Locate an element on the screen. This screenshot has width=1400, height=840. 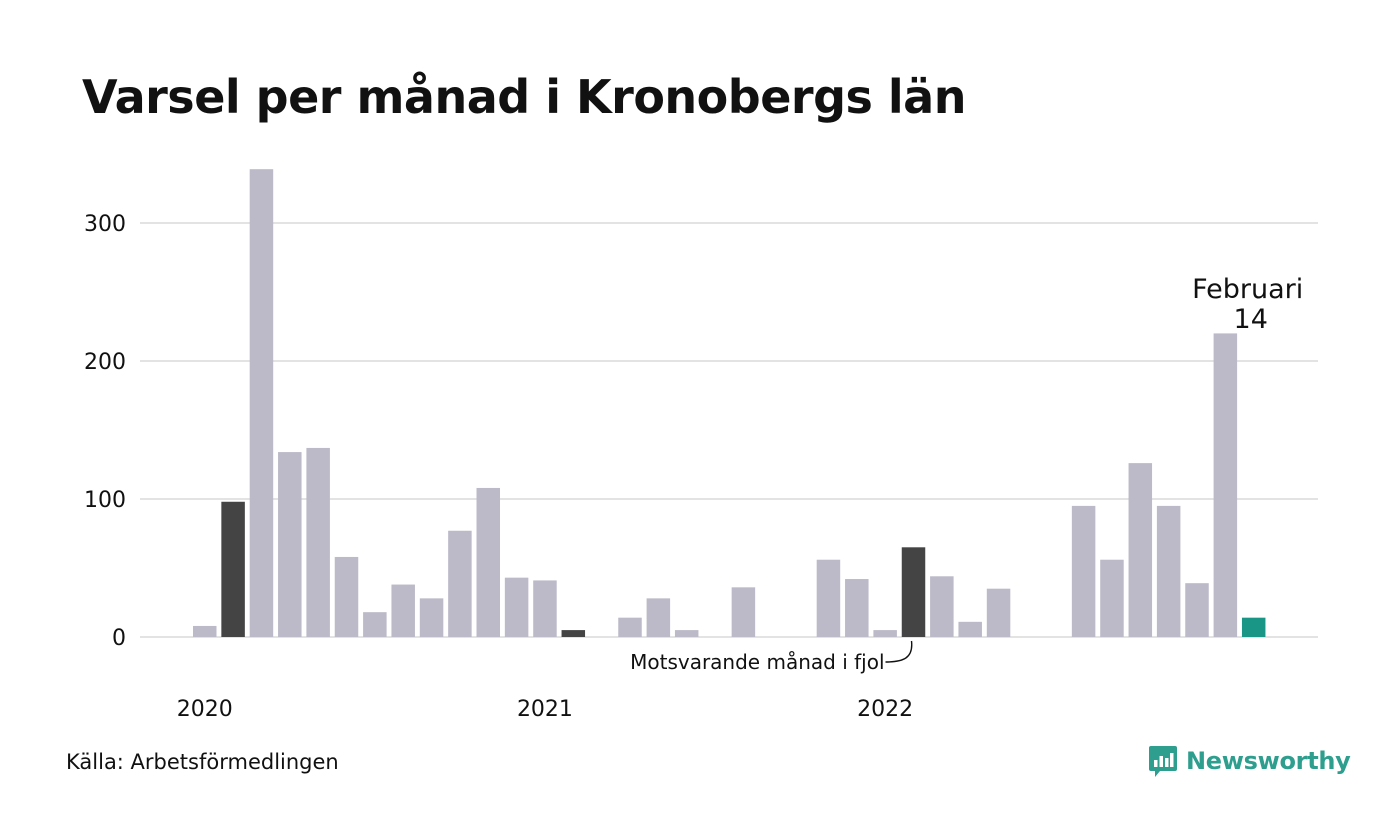
callout-month: Februari is located at coordinates (1247, 289).